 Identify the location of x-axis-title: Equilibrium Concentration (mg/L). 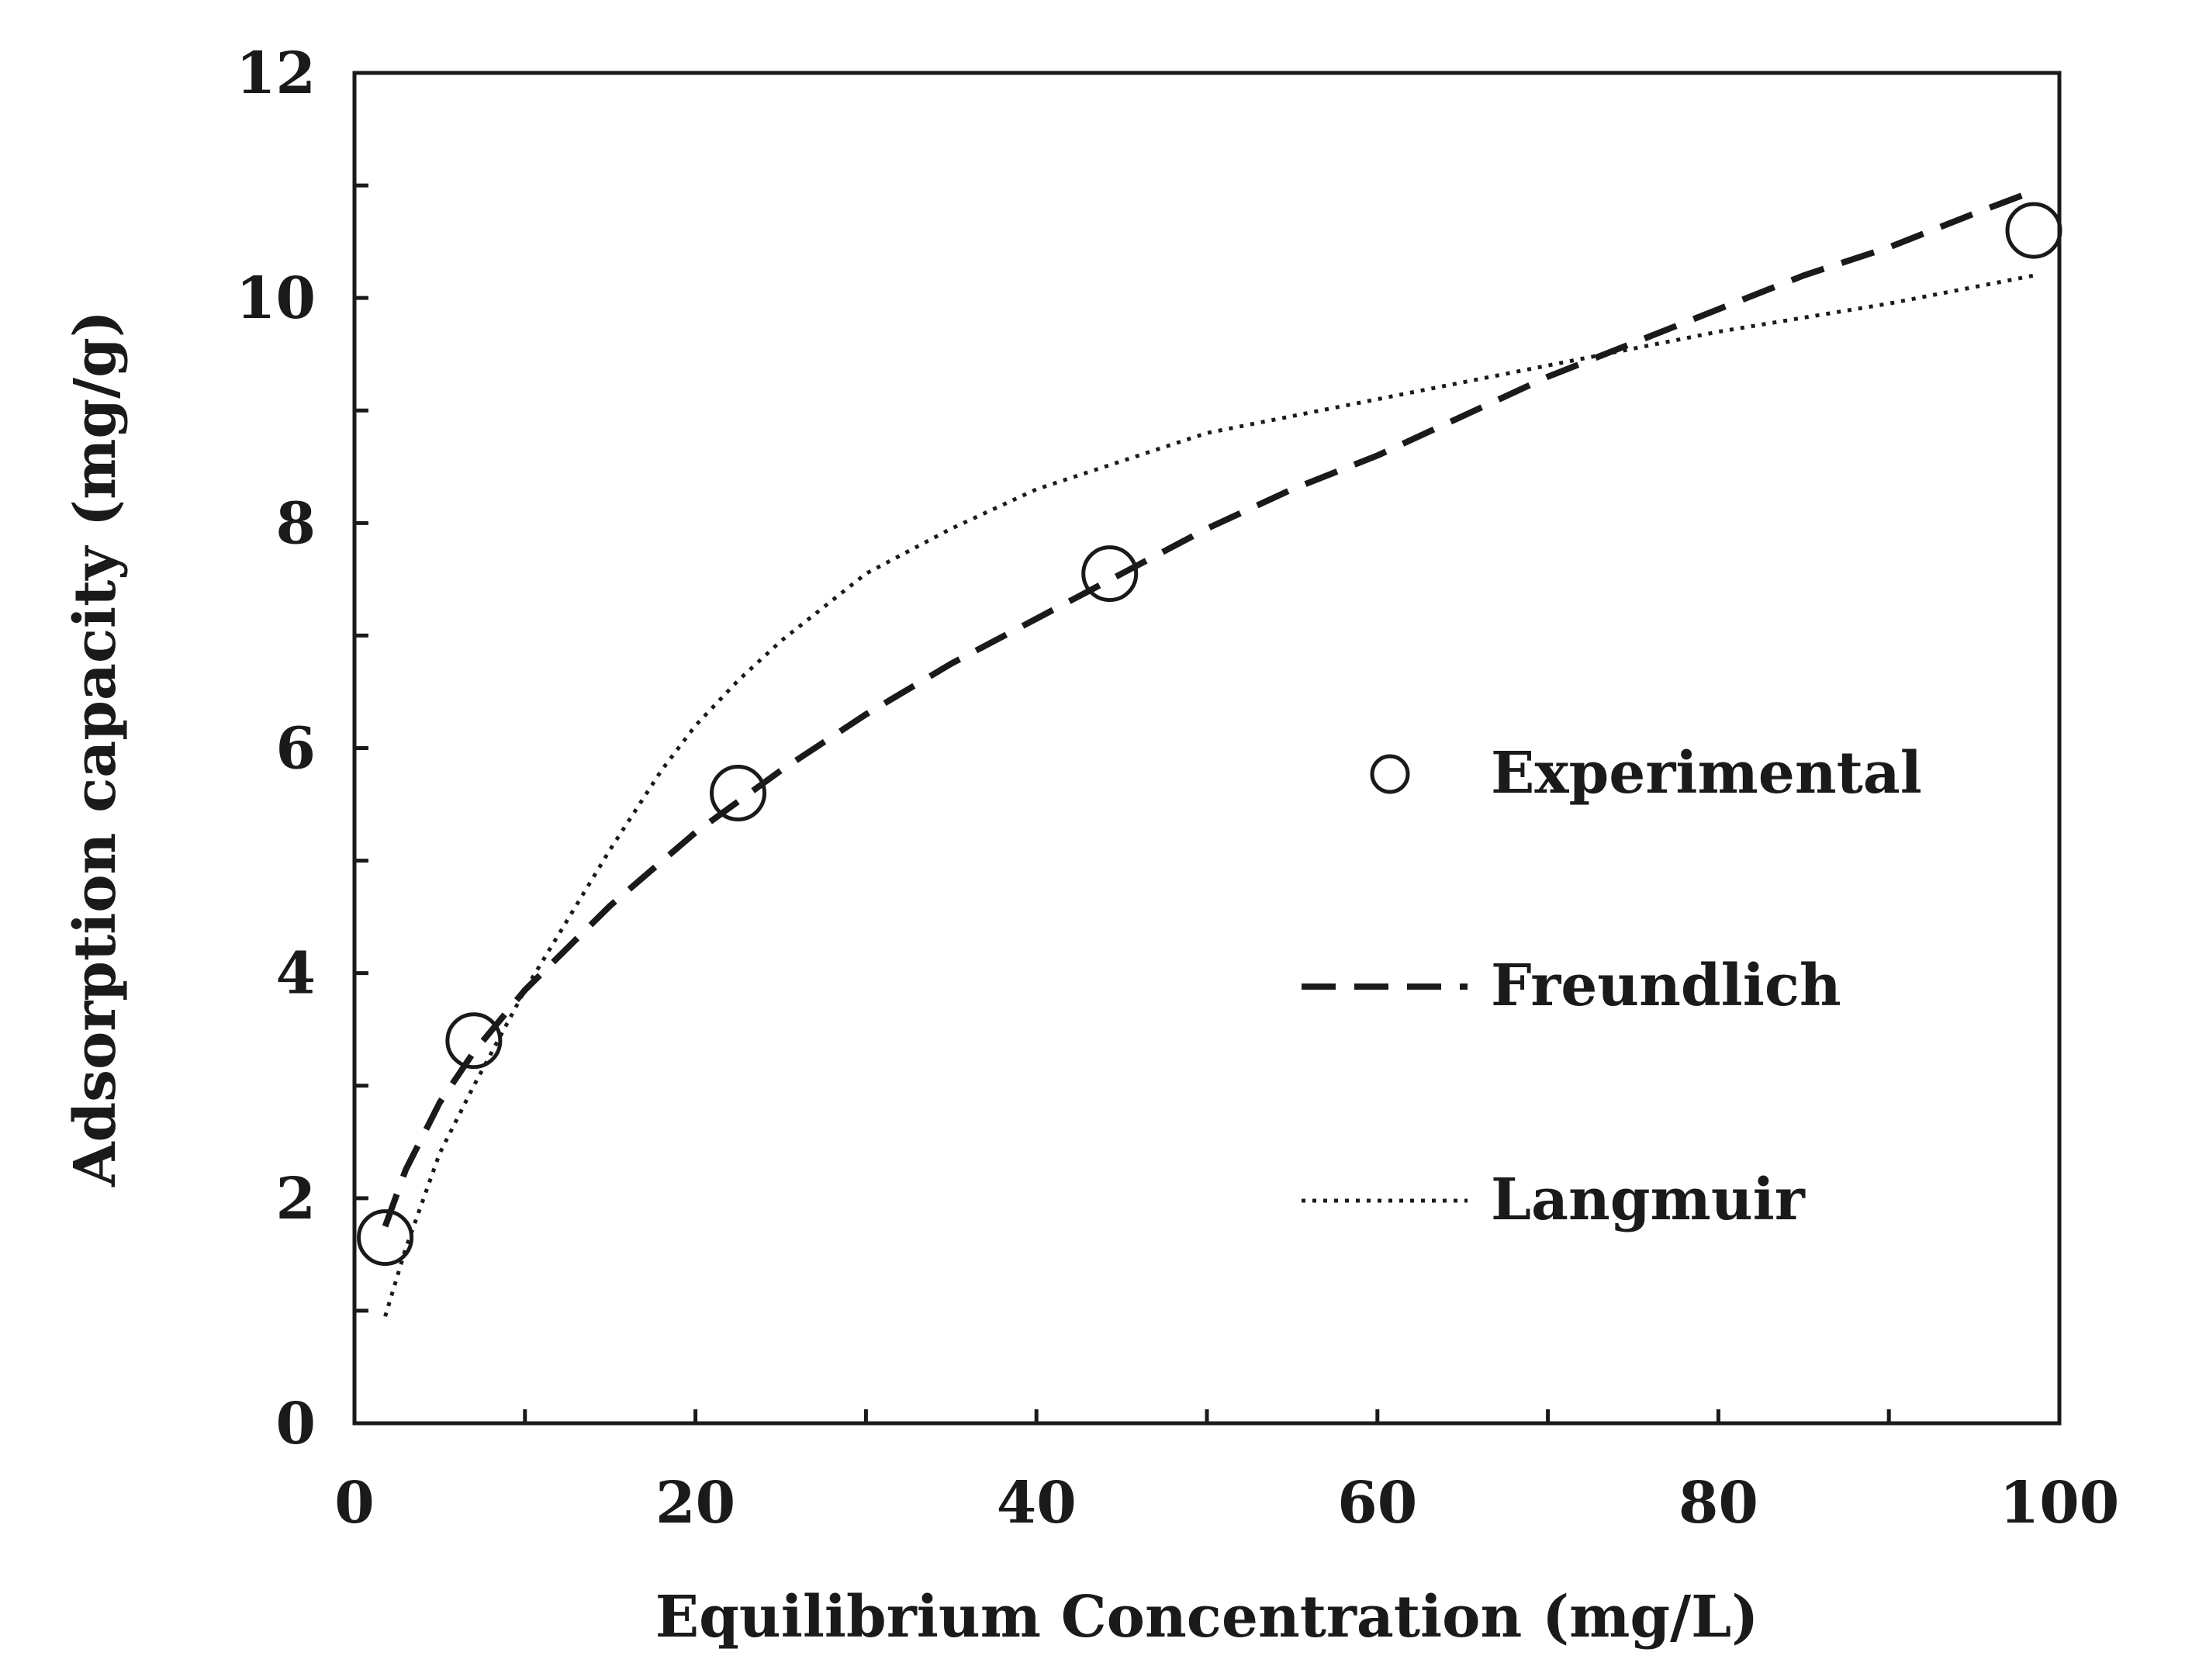
(1206, 1618).